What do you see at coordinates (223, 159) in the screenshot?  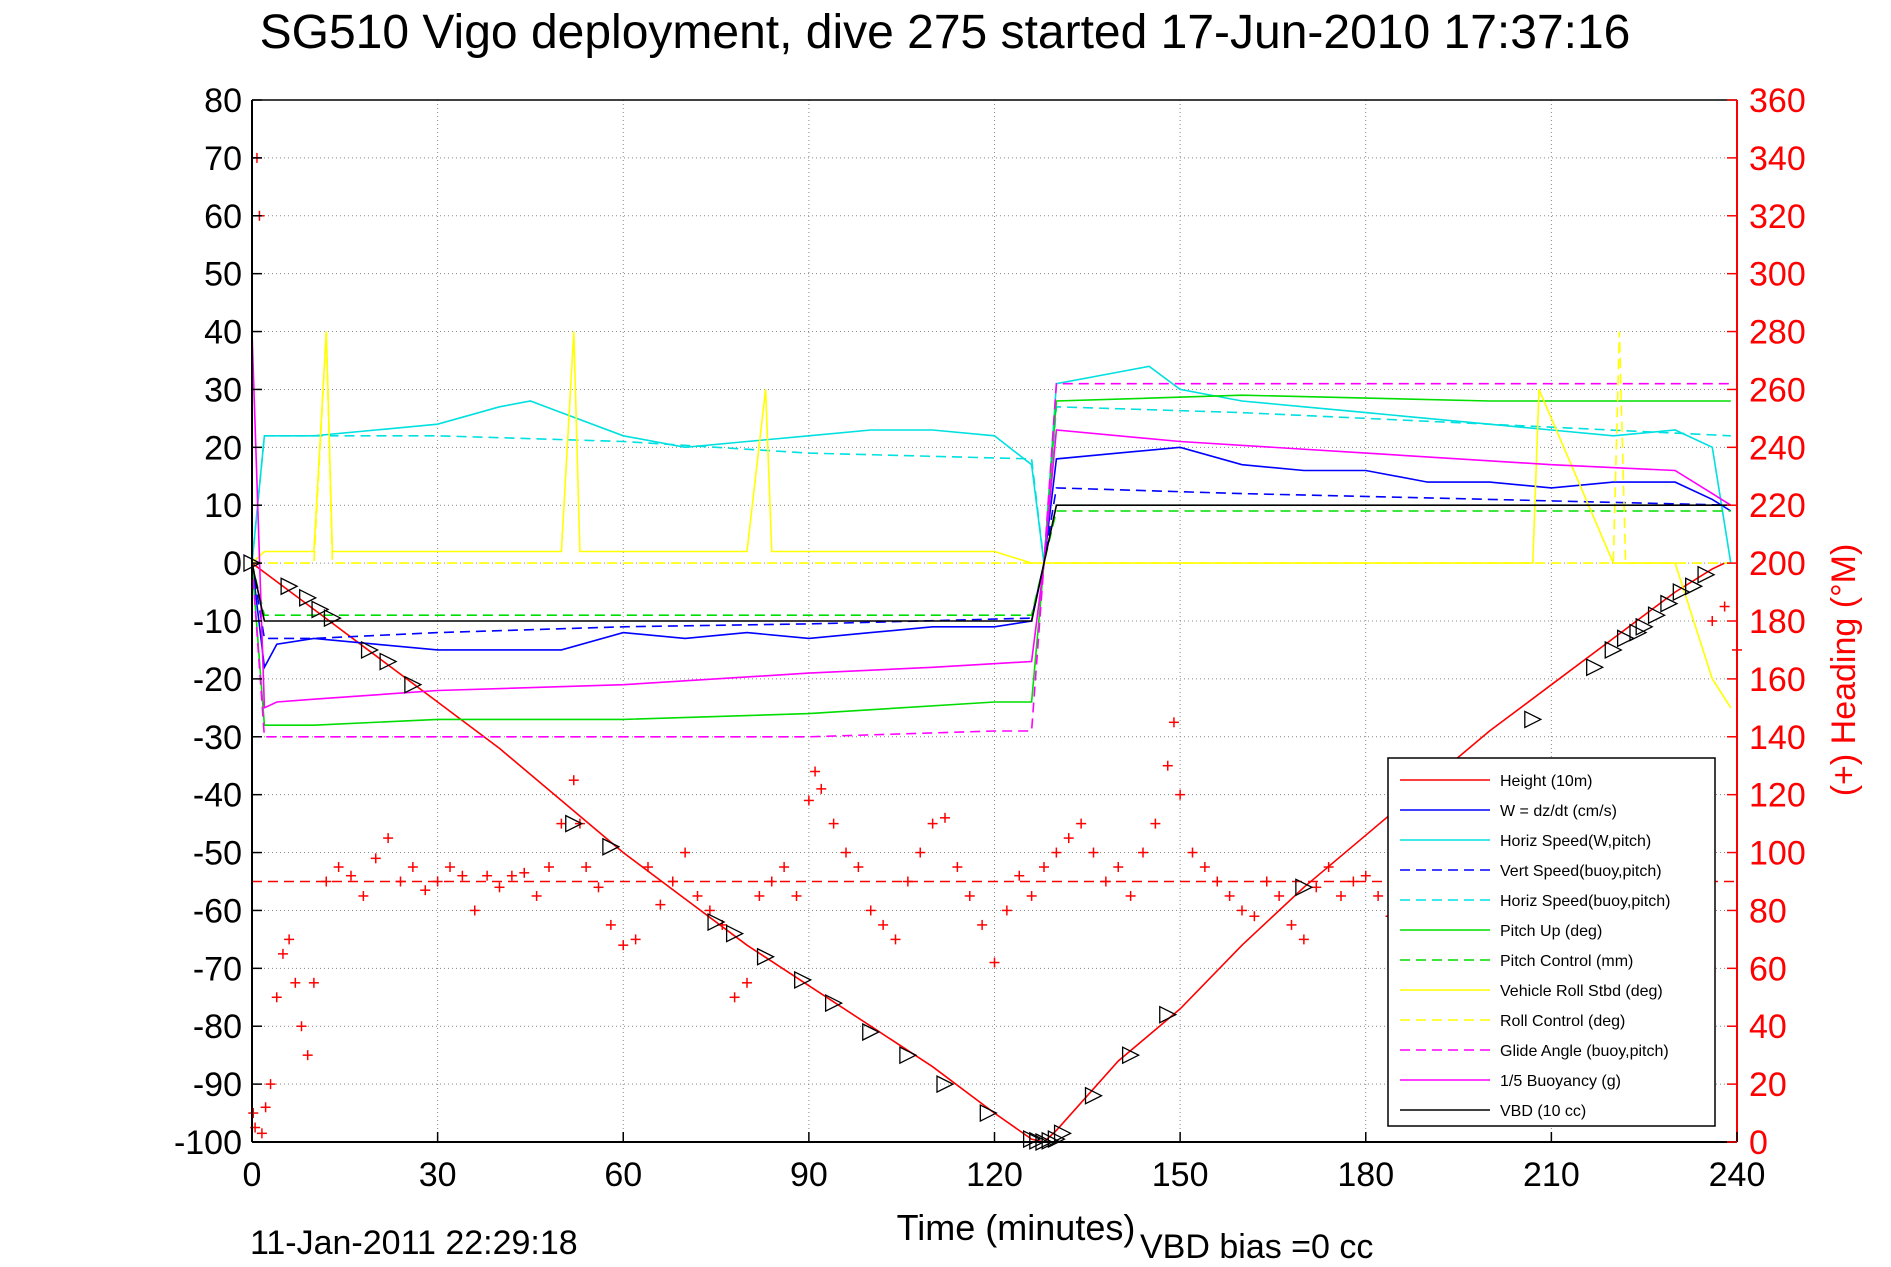 I see `y-tick-label: 70` at bounding box center [223, 159].